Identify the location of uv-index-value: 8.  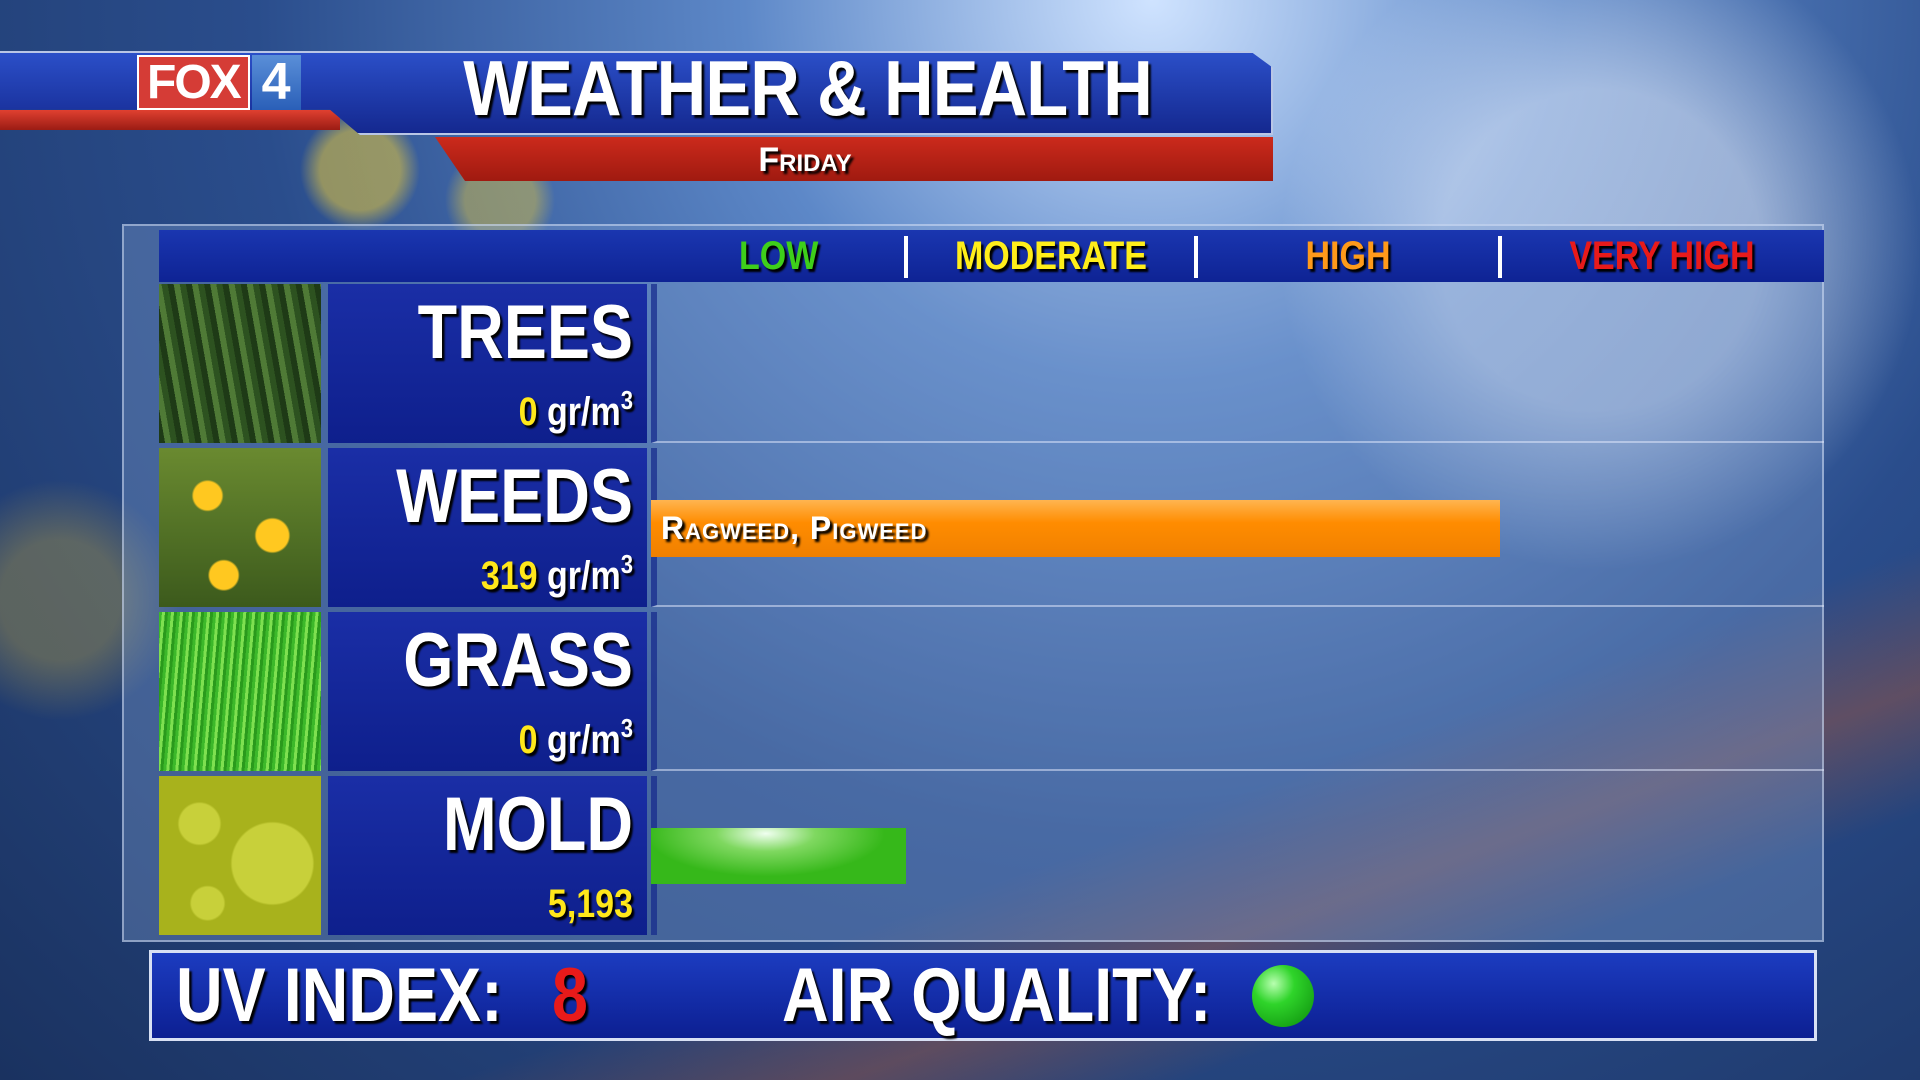
(570, 995).